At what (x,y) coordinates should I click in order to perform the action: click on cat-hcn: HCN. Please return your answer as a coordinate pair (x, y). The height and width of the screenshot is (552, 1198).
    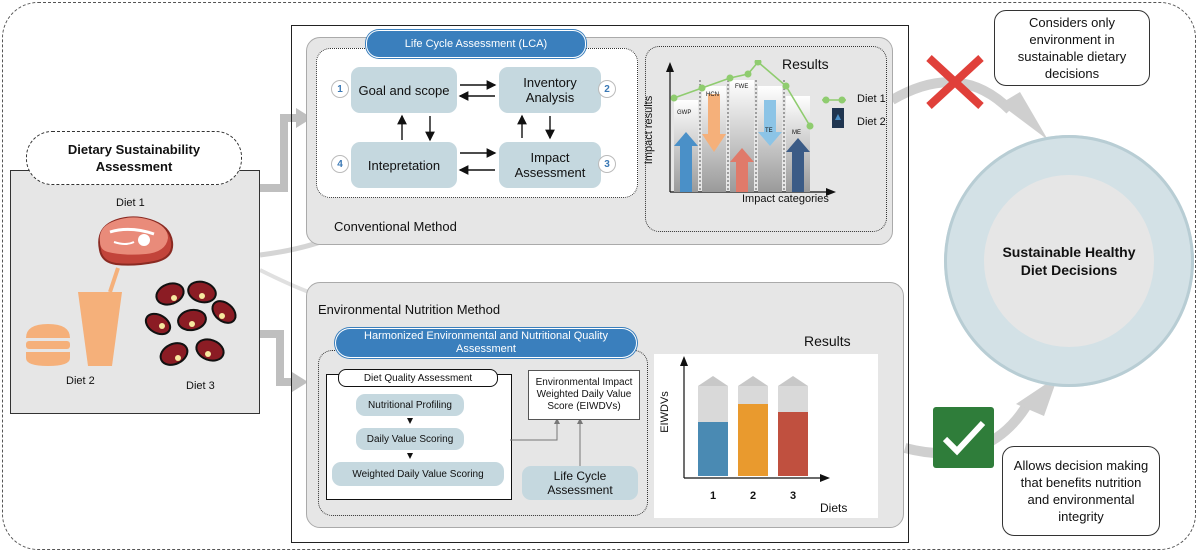
    Looking at the image, I should click on (712, 95).